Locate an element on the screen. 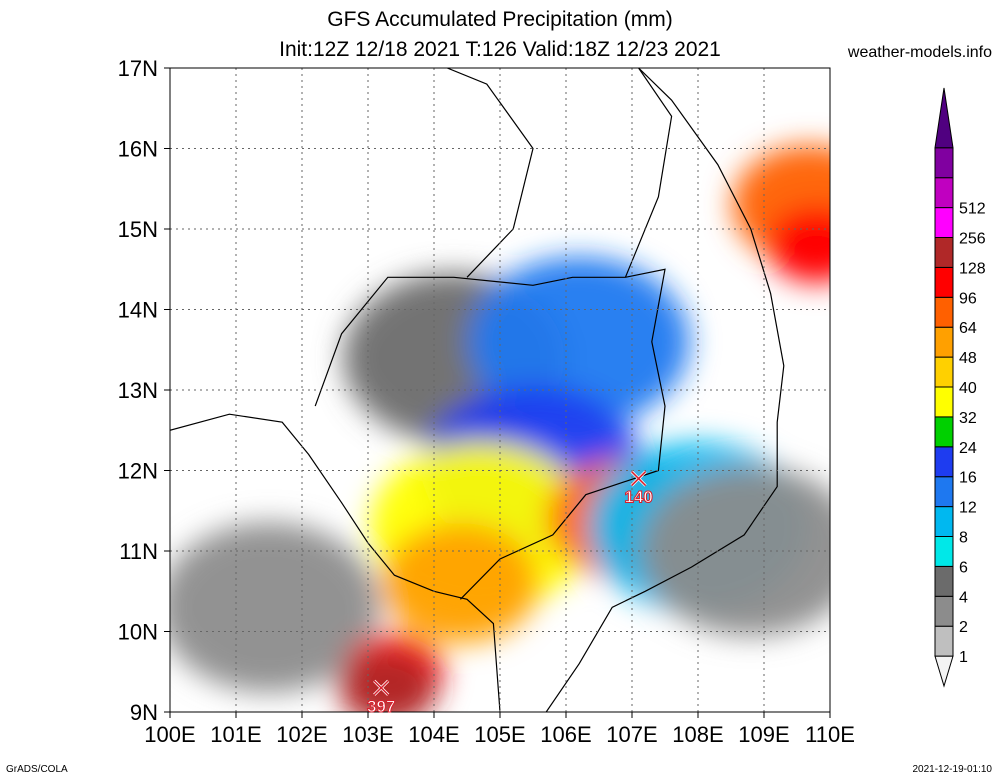  x-tick-label: 104E is located at coordinates (433, 734).